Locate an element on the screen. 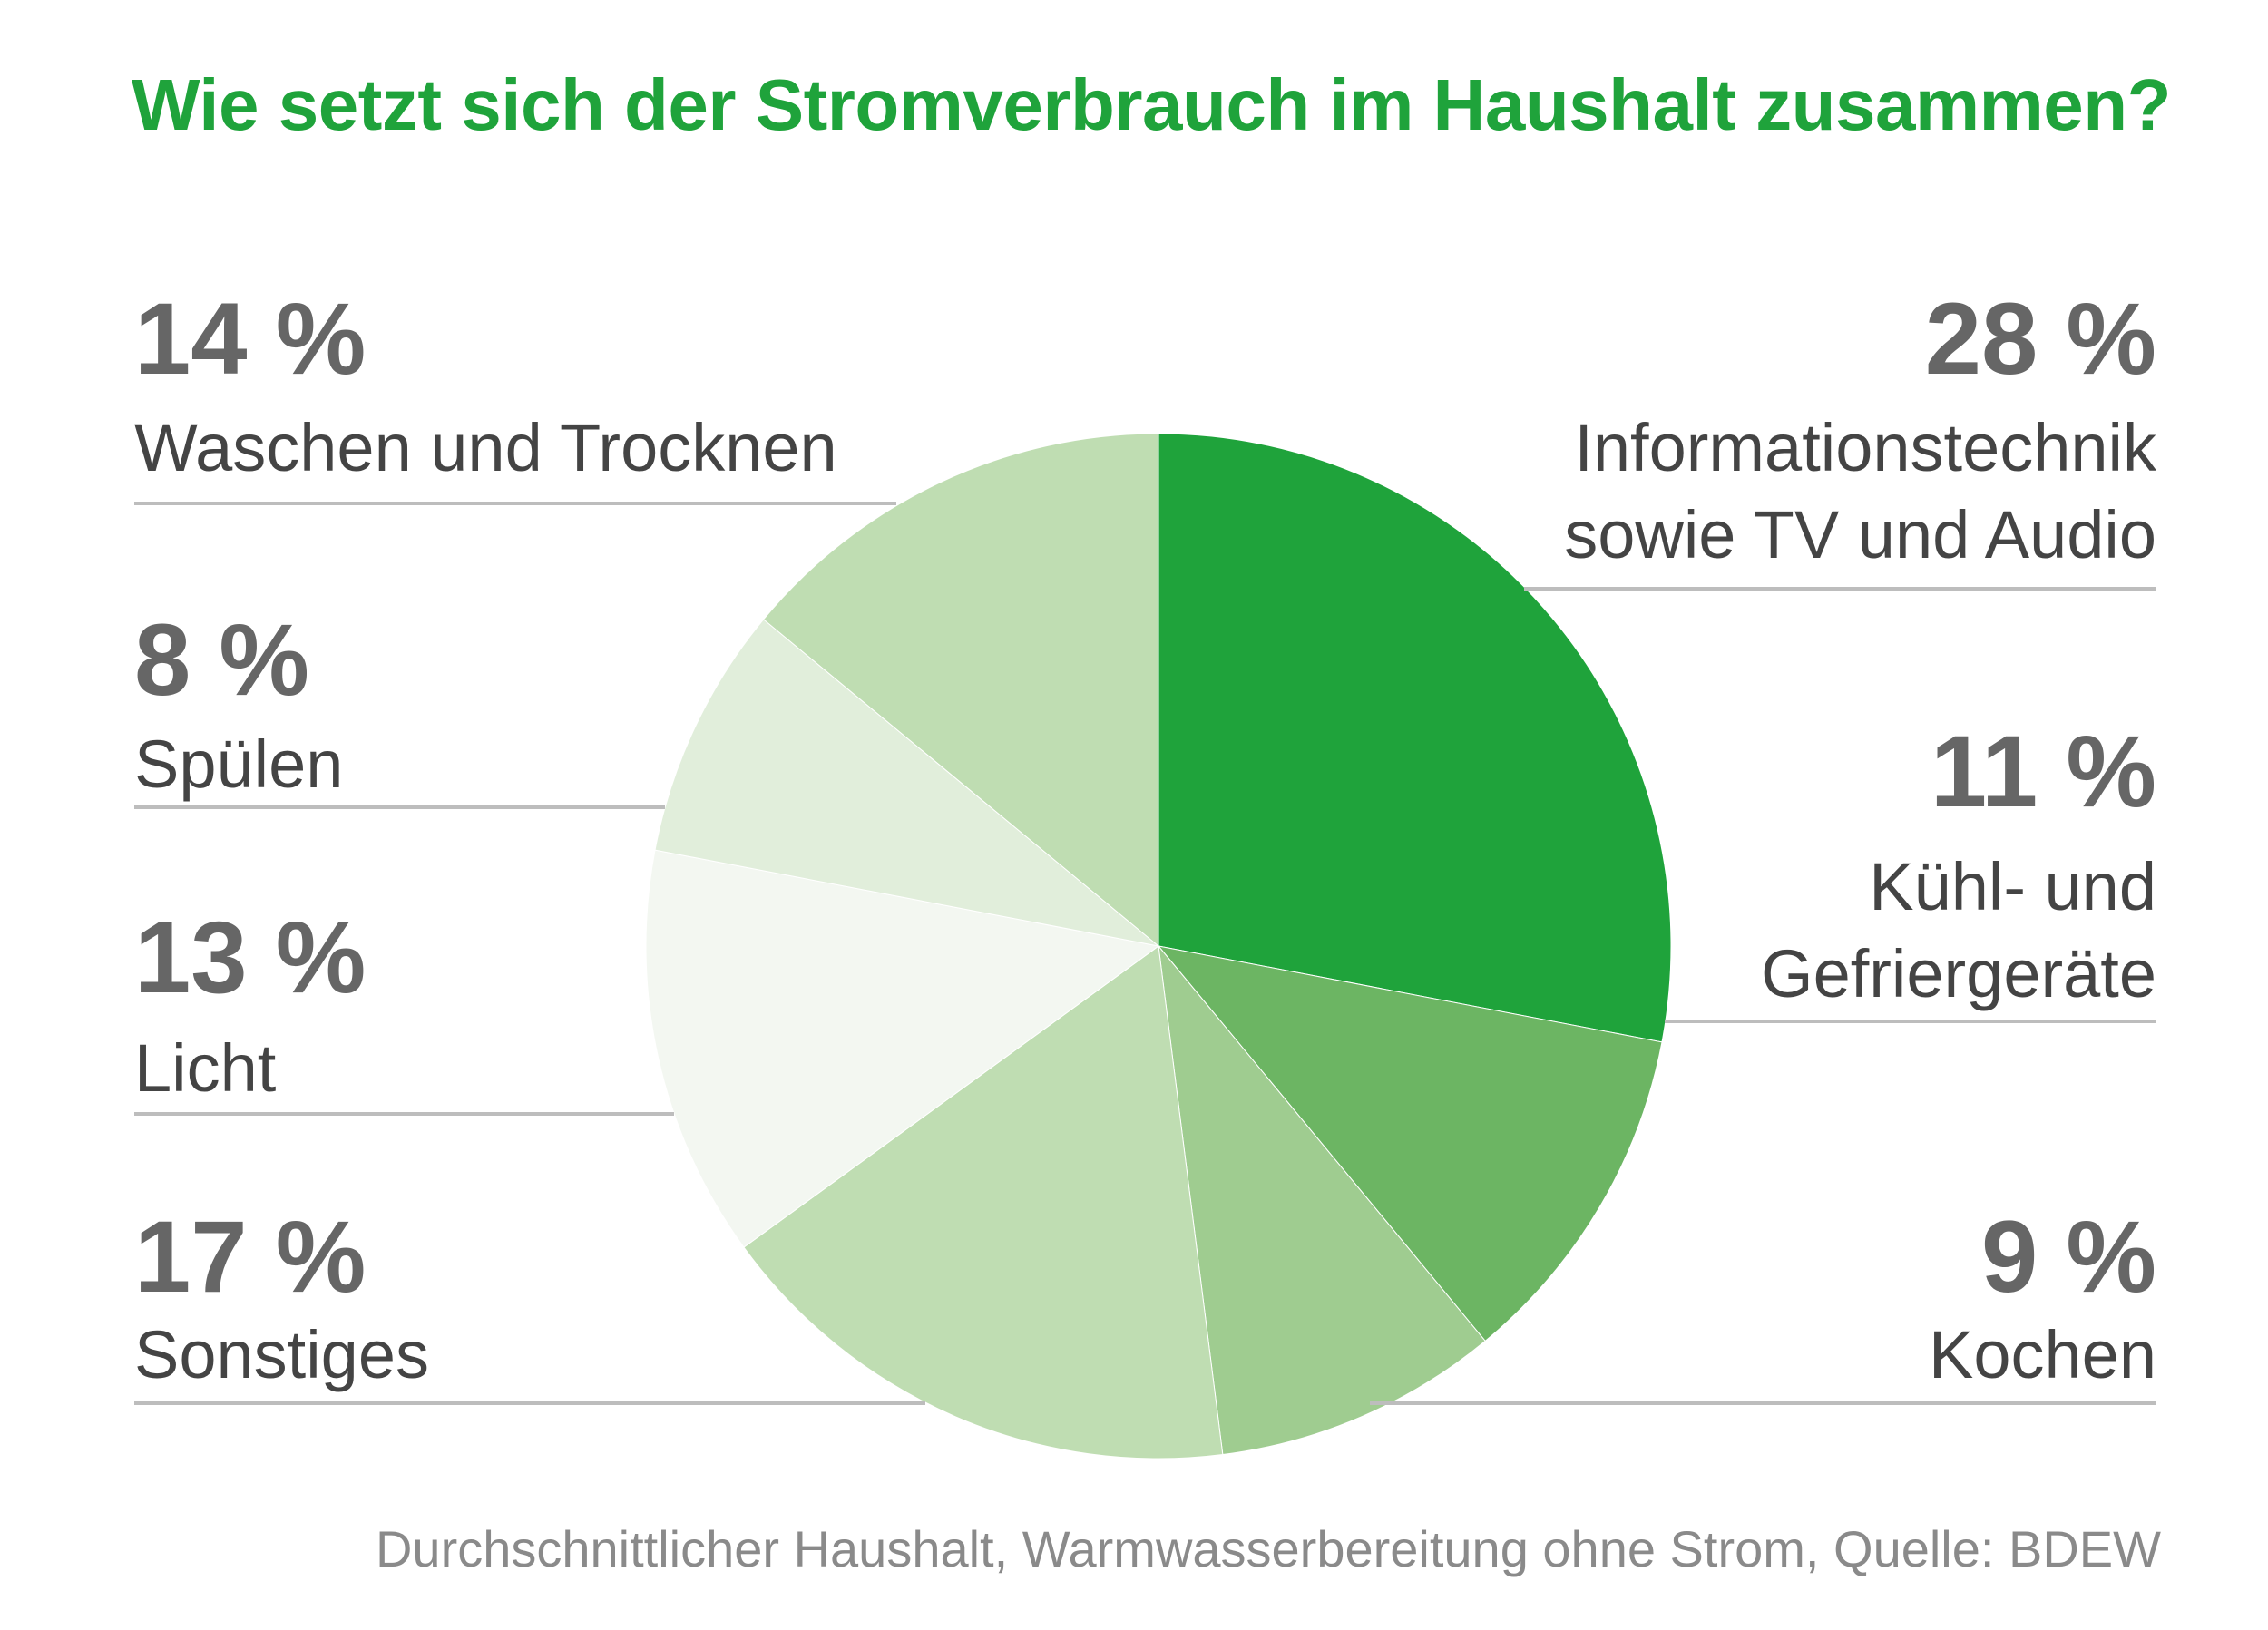 This screenshot has width=2268, height=1630. label-waschen: Waschen und Trocknen is located at coordinates (486, 448).